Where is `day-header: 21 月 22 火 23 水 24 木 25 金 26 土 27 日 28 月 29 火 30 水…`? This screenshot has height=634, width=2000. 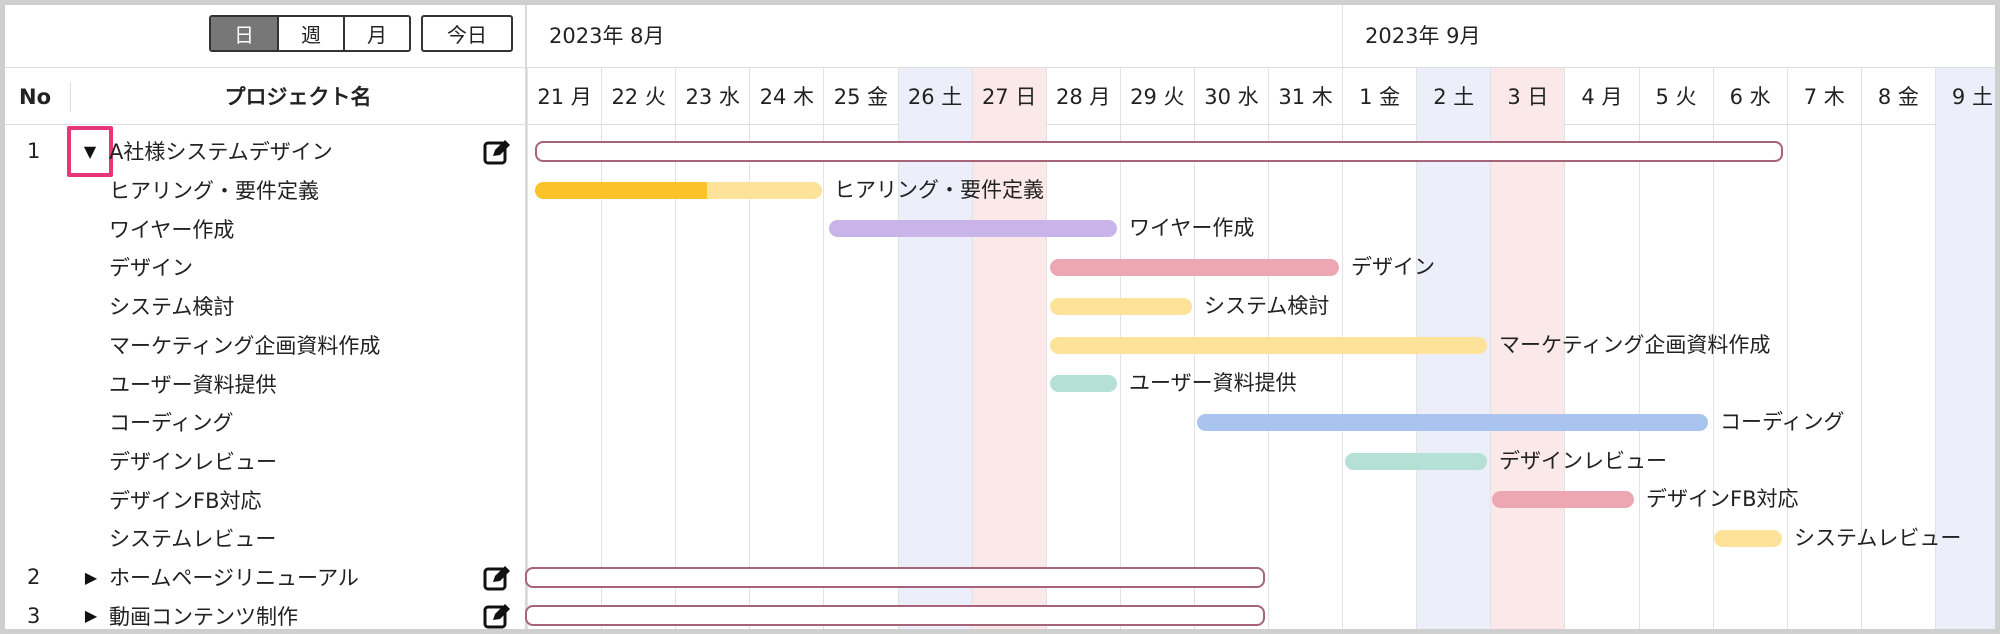
day-header: 21 月 22 火 23 水 24 木 25 金 26 土 27 日 28 月 29 火 30 水… is located at coordinates (1261, 96).